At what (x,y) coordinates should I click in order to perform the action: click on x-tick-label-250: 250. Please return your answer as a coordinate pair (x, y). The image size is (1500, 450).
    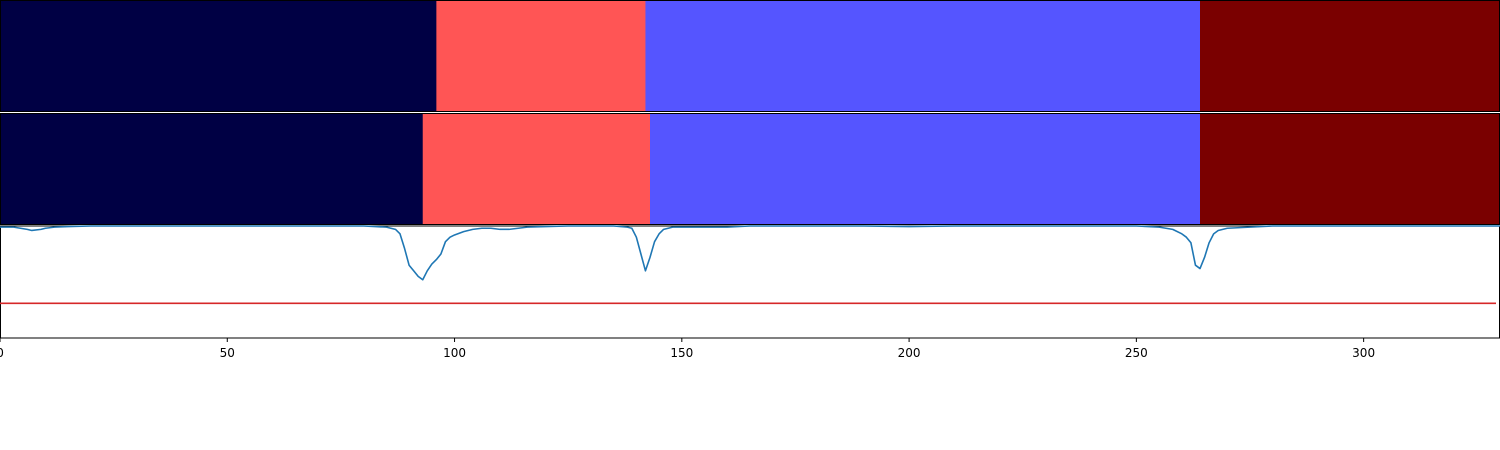
    Looking at the image, I should click on (1136, 353).